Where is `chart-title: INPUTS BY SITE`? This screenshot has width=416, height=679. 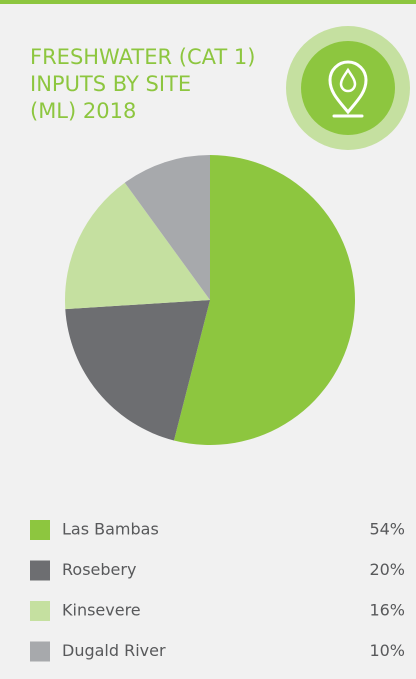
chart-title: INPUTS BY SITE is located at coordinates (110, 84).